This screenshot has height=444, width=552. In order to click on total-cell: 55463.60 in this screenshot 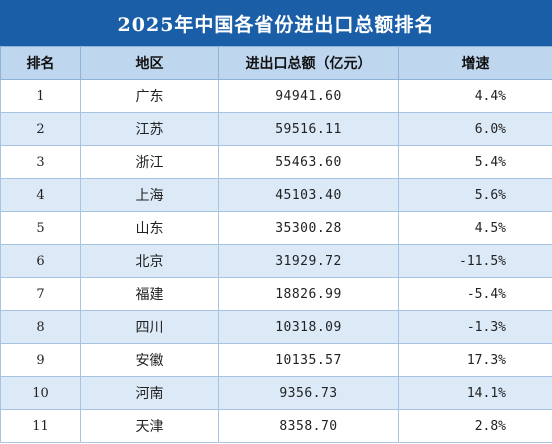, I will do `click(308, 162)`.